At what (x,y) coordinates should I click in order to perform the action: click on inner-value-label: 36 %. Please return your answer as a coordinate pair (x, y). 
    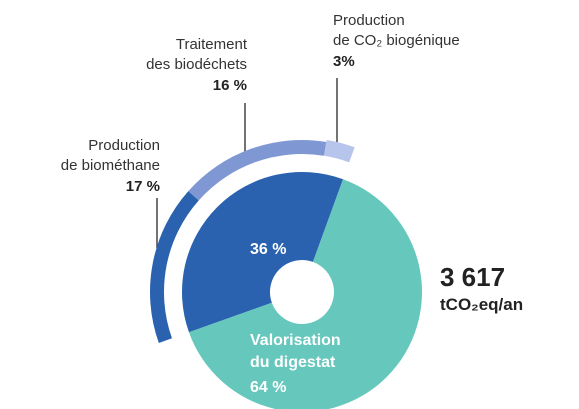
    Looking at the image, I should click on (268, 249).